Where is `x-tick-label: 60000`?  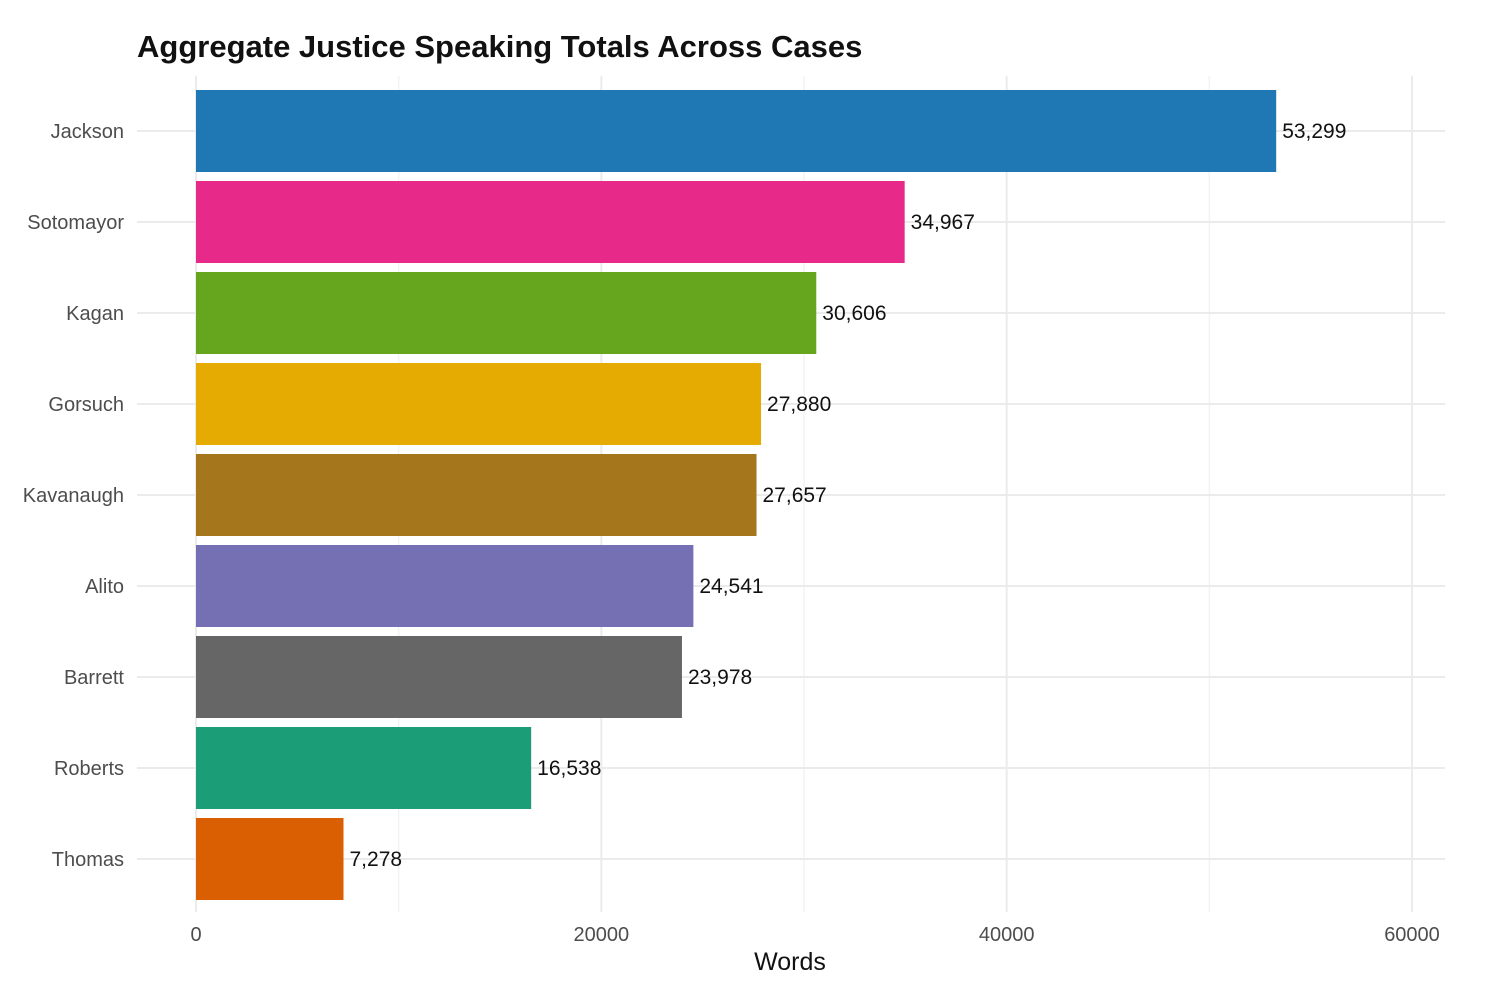 x-tick-label: 60000 is located at coordinates (1412, 935).